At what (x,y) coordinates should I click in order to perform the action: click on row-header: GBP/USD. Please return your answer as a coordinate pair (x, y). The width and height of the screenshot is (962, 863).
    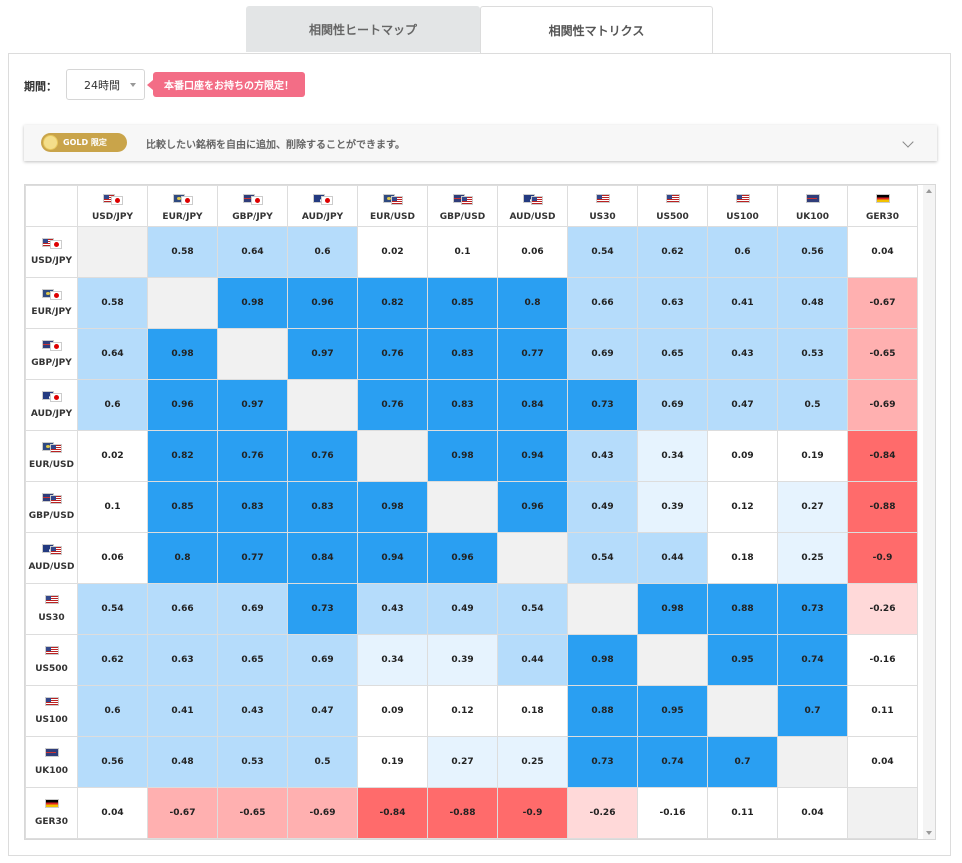
    Looking at the image, I should click on (51, 507).